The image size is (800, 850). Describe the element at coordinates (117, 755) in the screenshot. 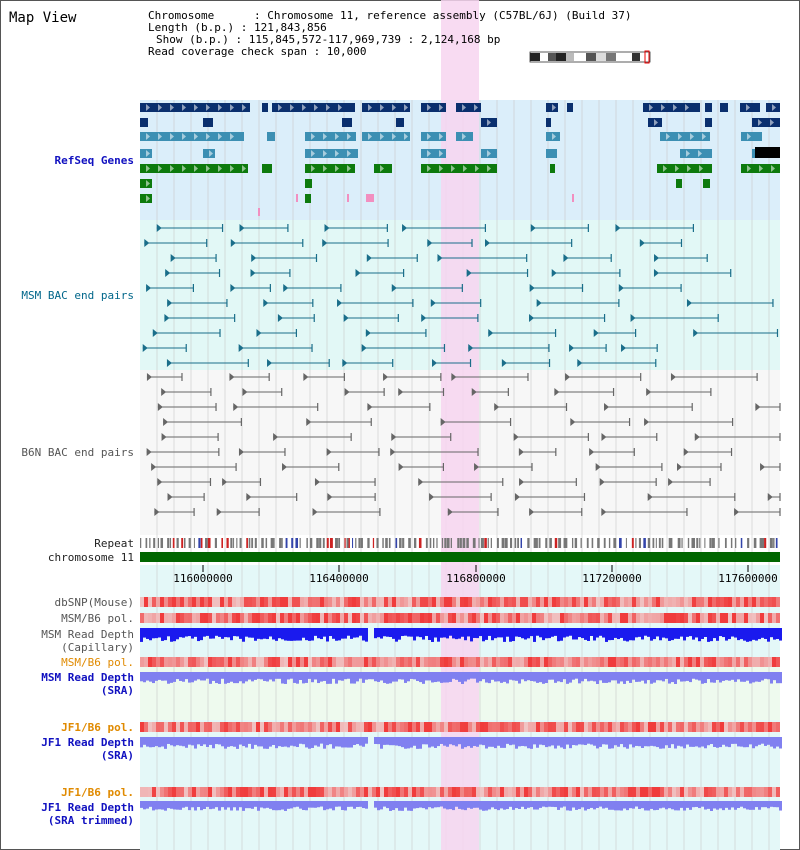

I see `track-label-jf1-depth-sra-sub: (SRA)` at that location.